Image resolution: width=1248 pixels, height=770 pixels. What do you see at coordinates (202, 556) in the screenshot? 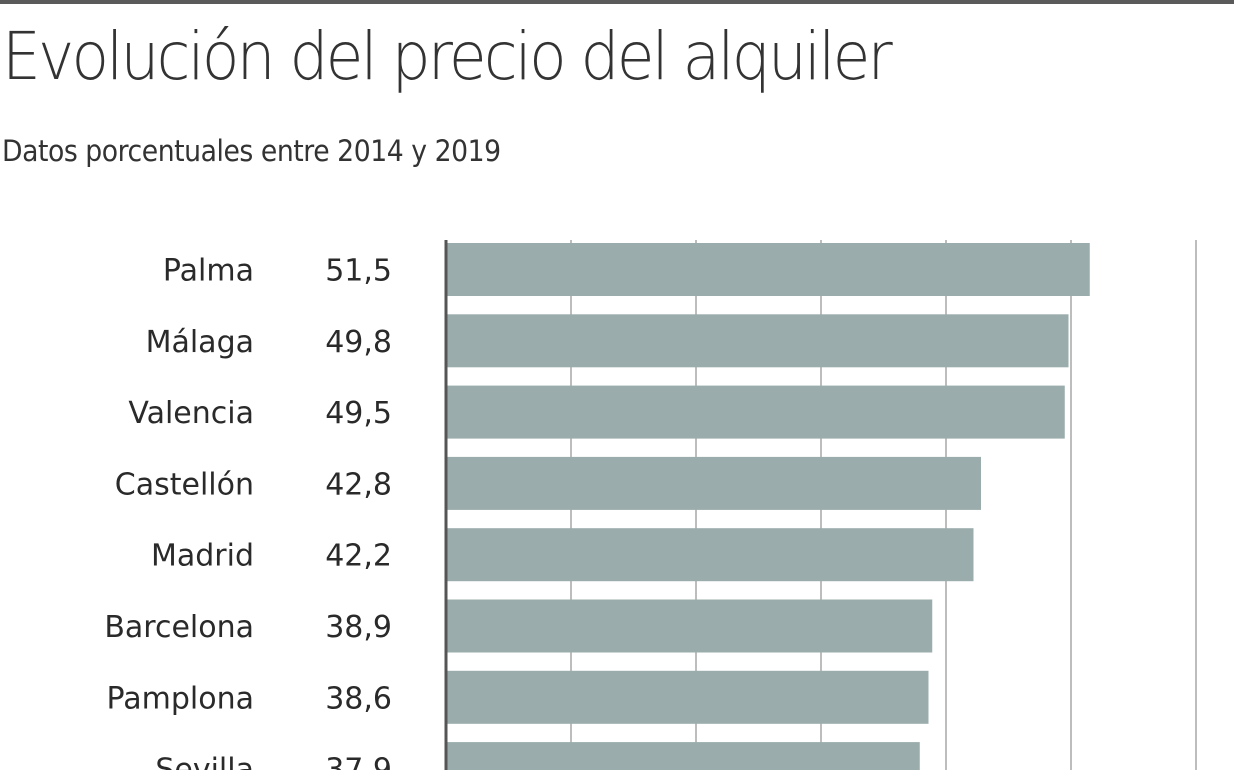
I see `category-label: Madrid` at bounding box center [202, 556].